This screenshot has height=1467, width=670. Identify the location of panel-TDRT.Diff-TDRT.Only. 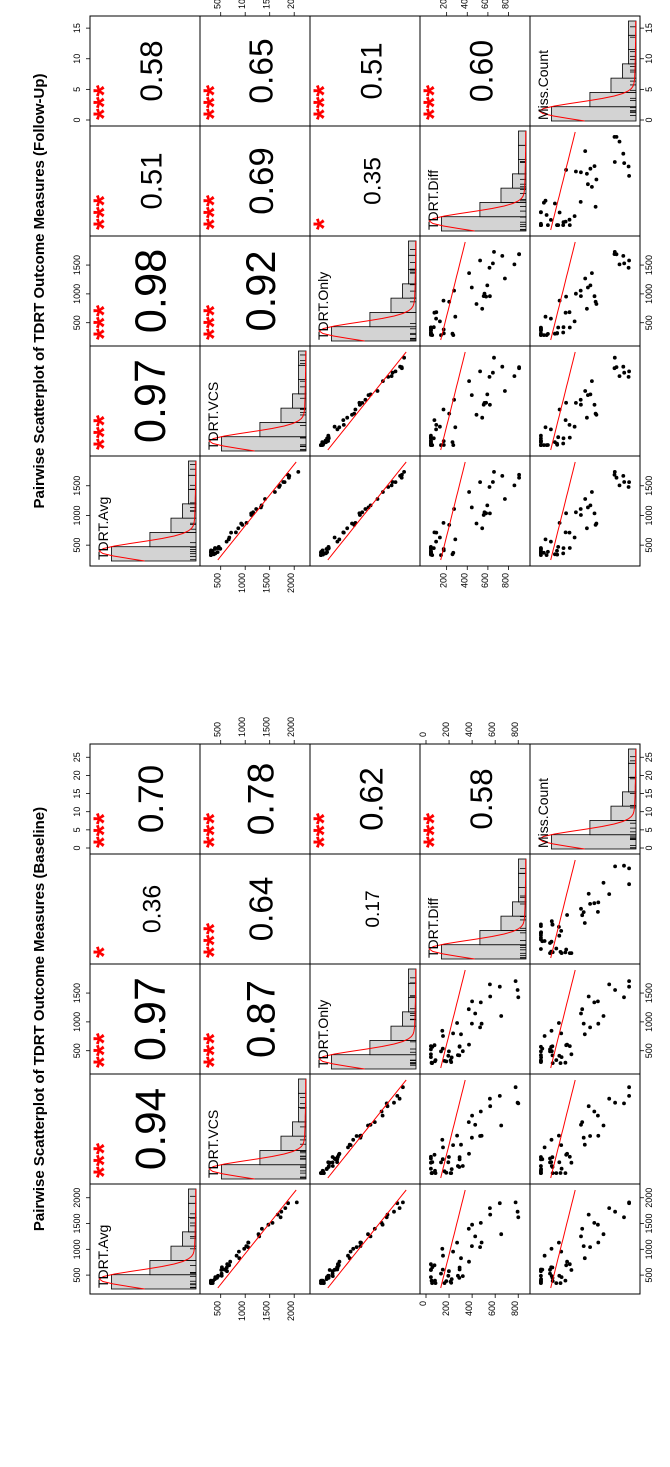
(475, 1019).